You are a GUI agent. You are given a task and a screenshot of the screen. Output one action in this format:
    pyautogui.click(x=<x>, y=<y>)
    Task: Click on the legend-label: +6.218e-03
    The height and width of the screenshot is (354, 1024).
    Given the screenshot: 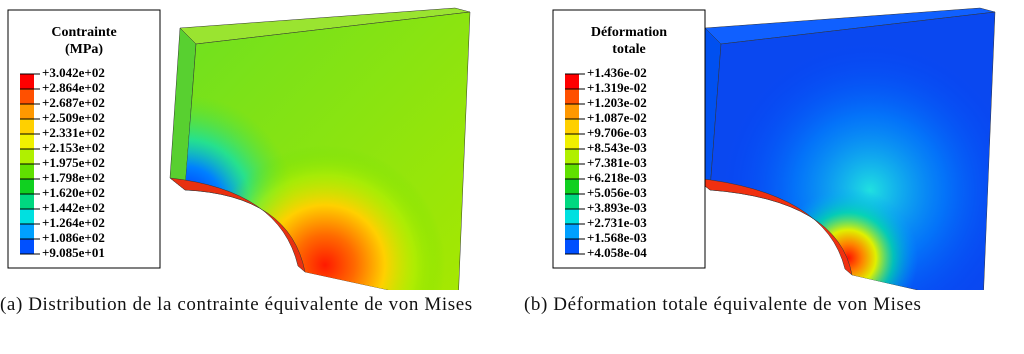 What is the action you would take?
    pyautogui.click(x=617, y=177)
    